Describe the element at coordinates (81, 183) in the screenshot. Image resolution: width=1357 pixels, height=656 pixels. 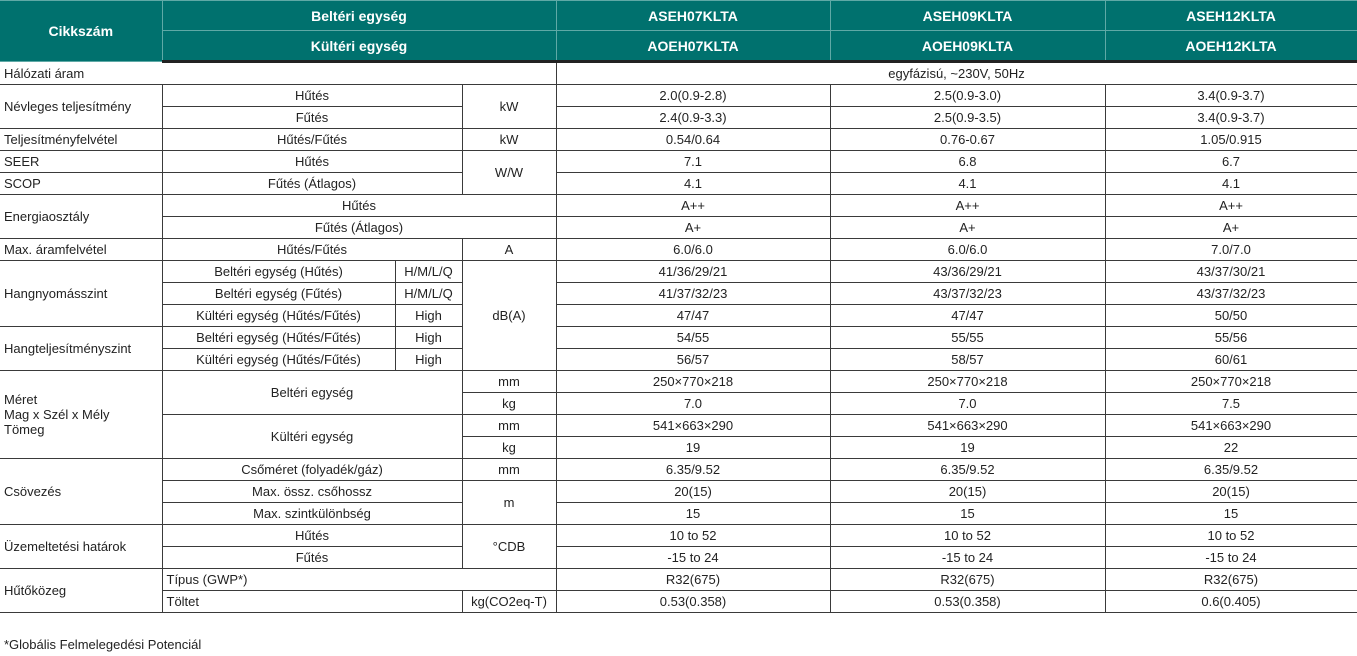
I see `row-label: SCOP` at that location.